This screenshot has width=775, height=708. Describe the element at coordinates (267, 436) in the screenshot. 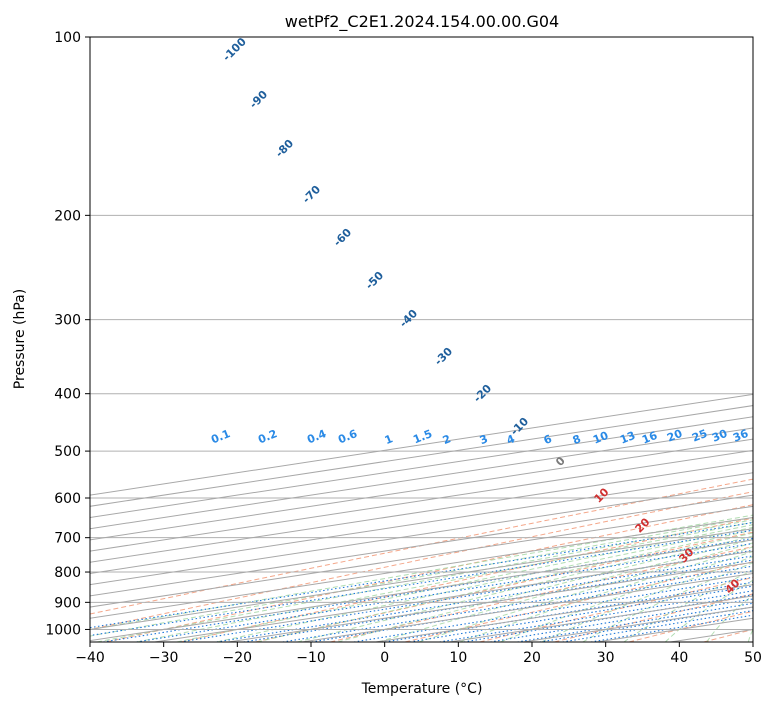

I see `mixing-ratio-label: 0.2` at that location.